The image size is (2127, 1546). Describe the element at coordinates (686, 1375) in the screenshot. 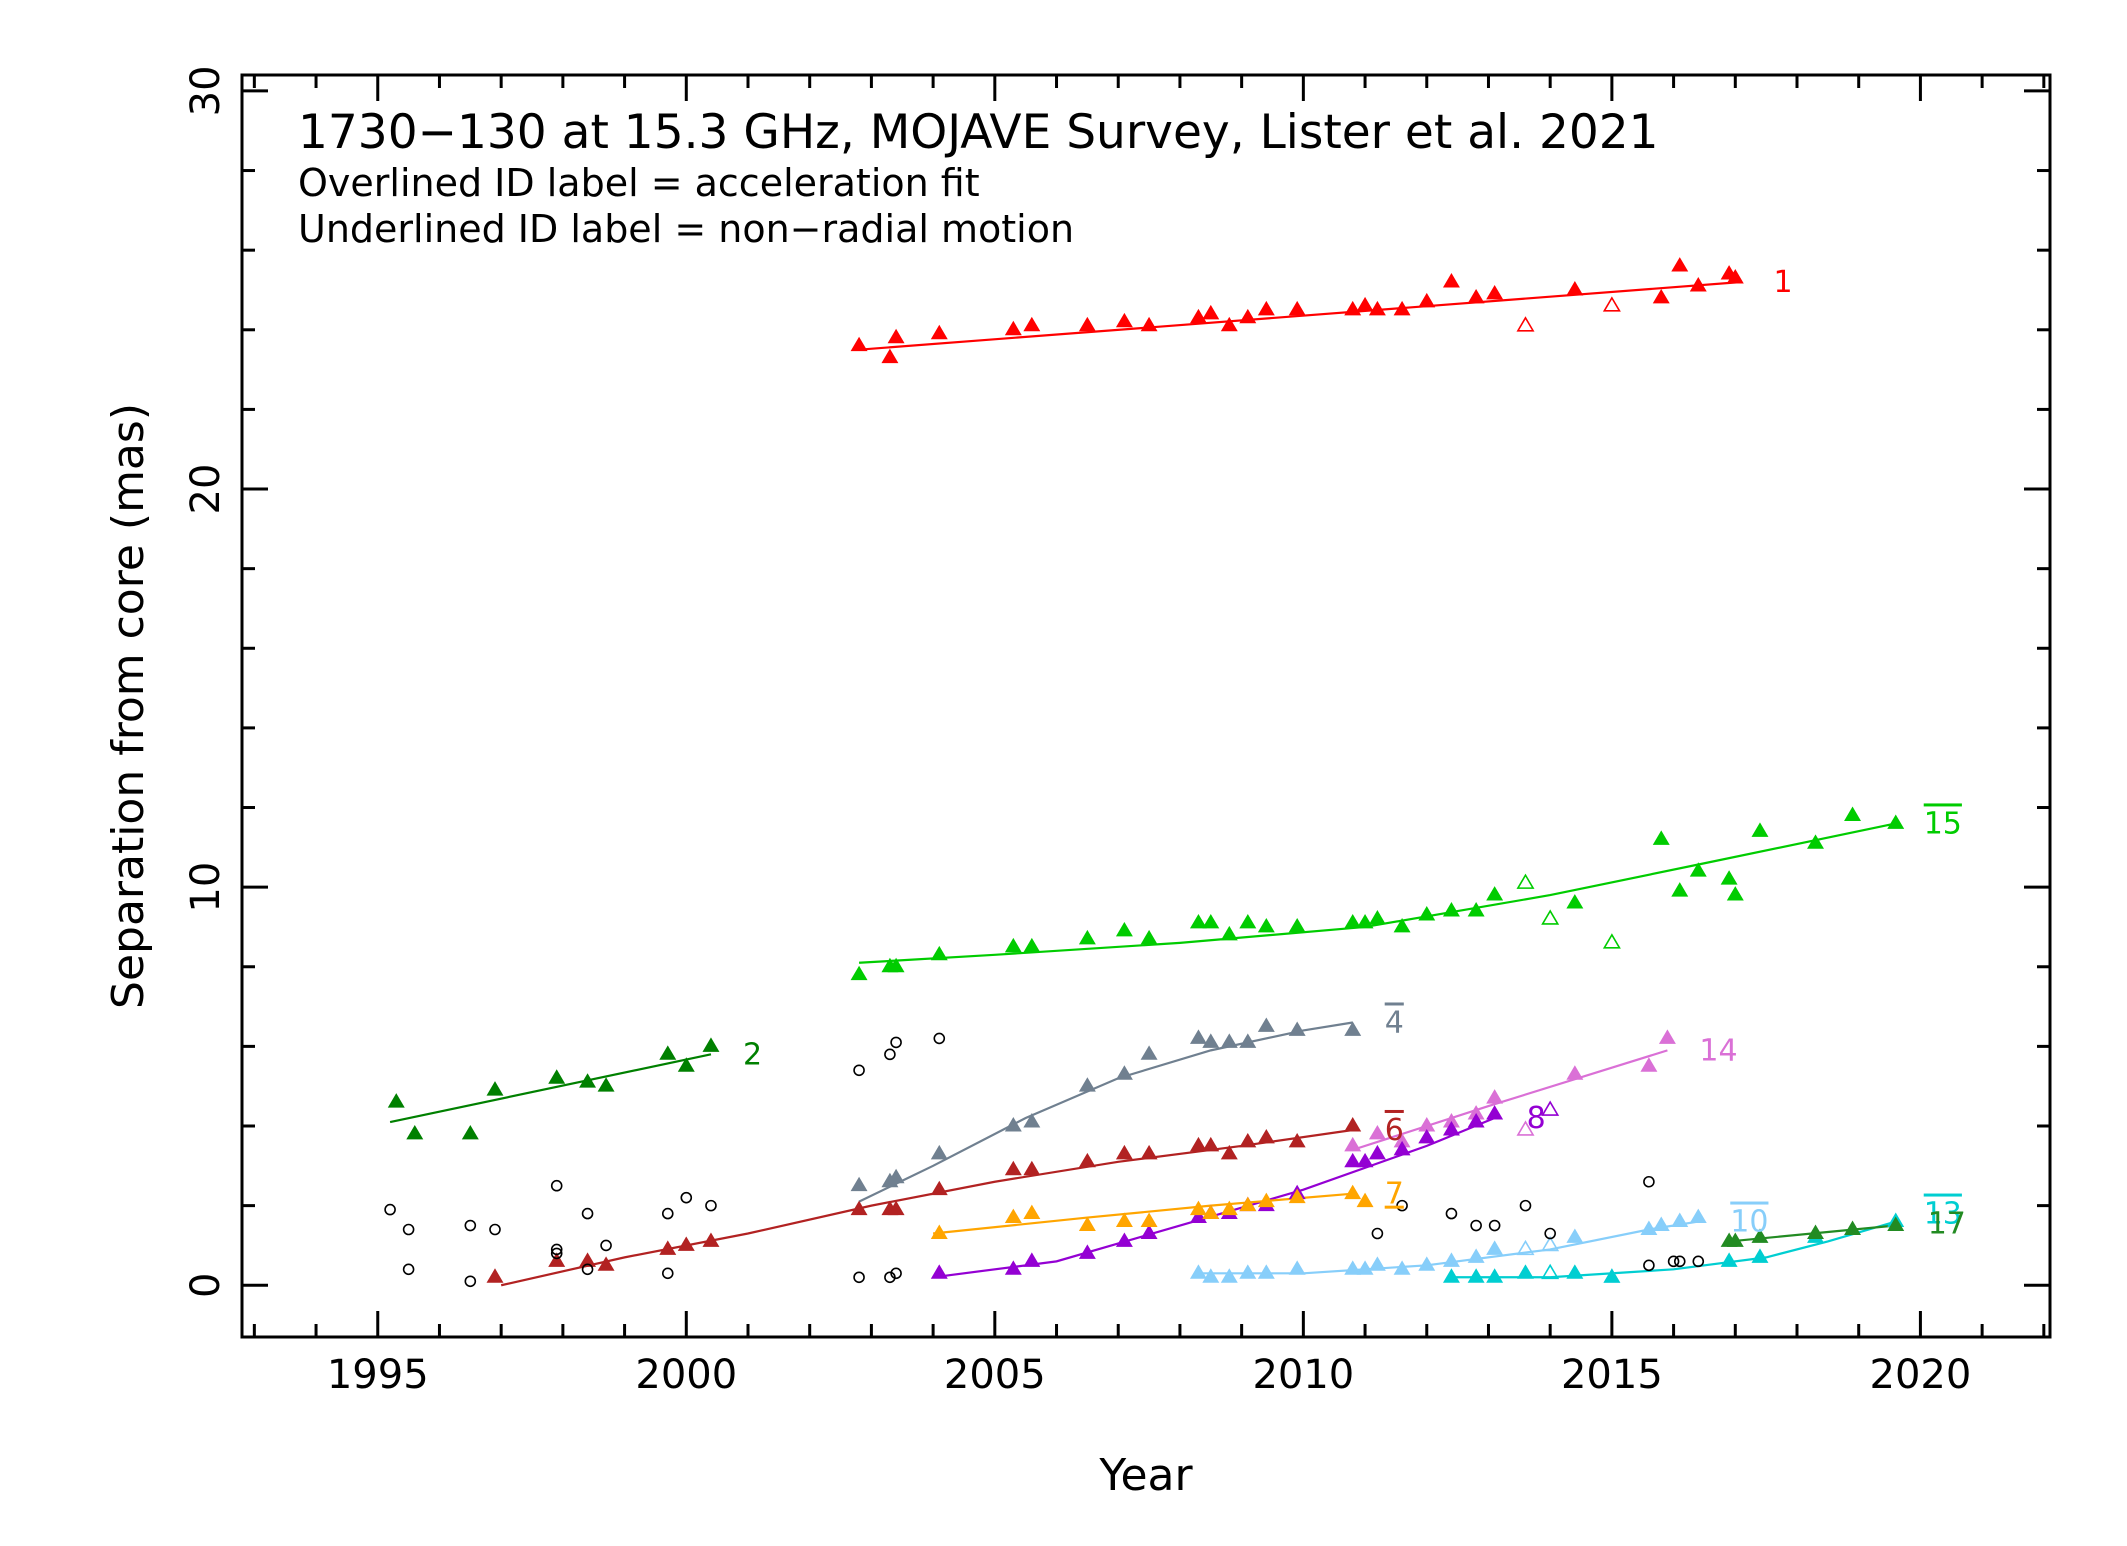

I see `x-tick-label: 2000` at that location.